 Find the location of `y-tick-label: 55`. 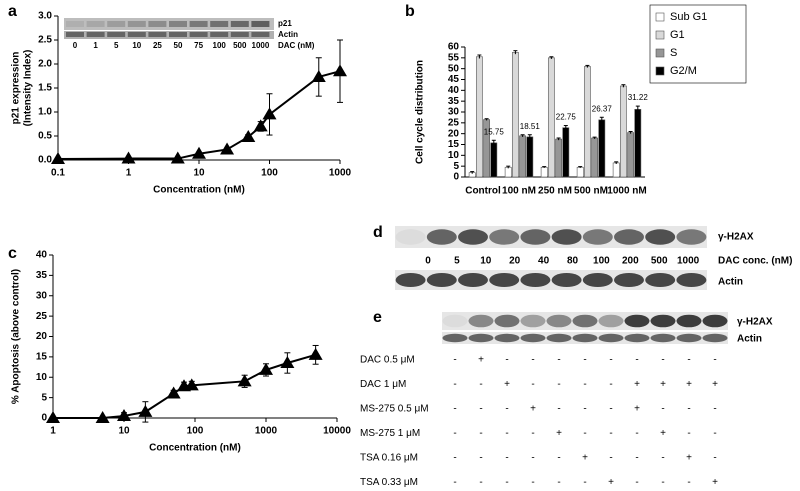

y-tick-label: 55 is located at coordinates (454, 57).